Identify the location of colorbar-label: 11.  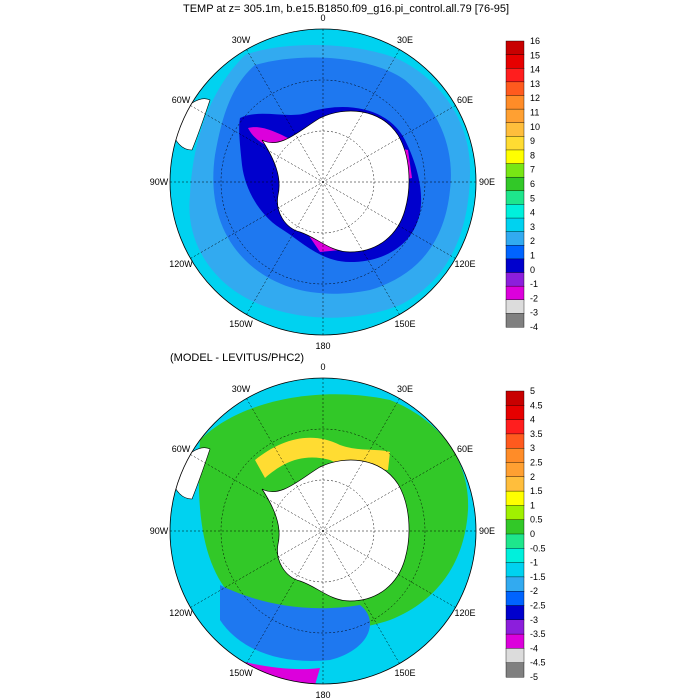
(534, 113).